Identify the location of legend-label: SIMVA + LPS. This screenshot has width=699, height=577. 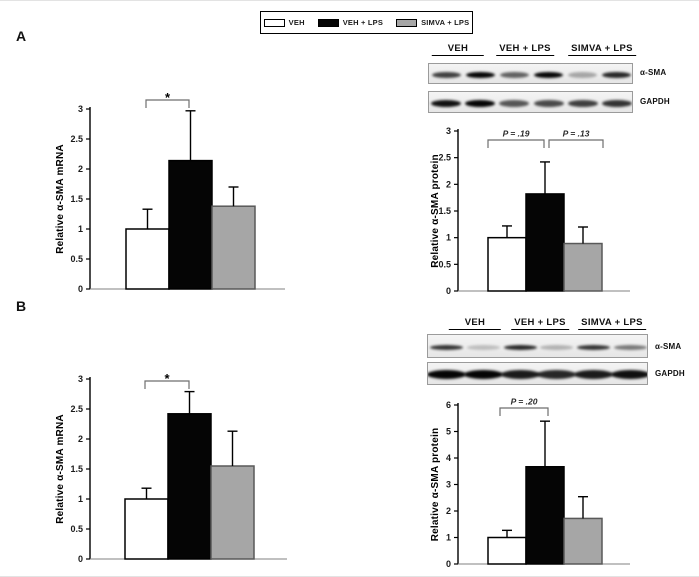
(445, 22).